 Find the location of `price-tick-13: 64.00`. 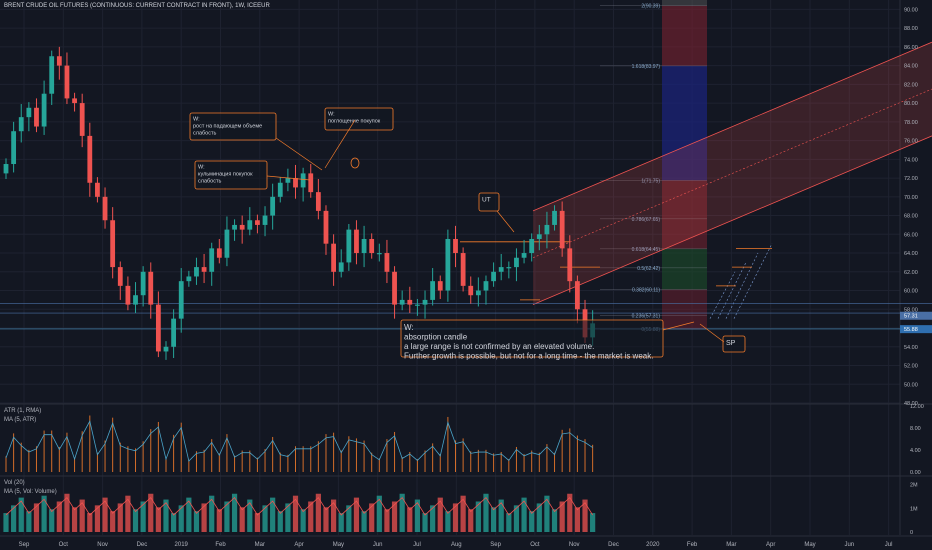

price-tick-13: 64.00 is located at coordinates (911, 254).